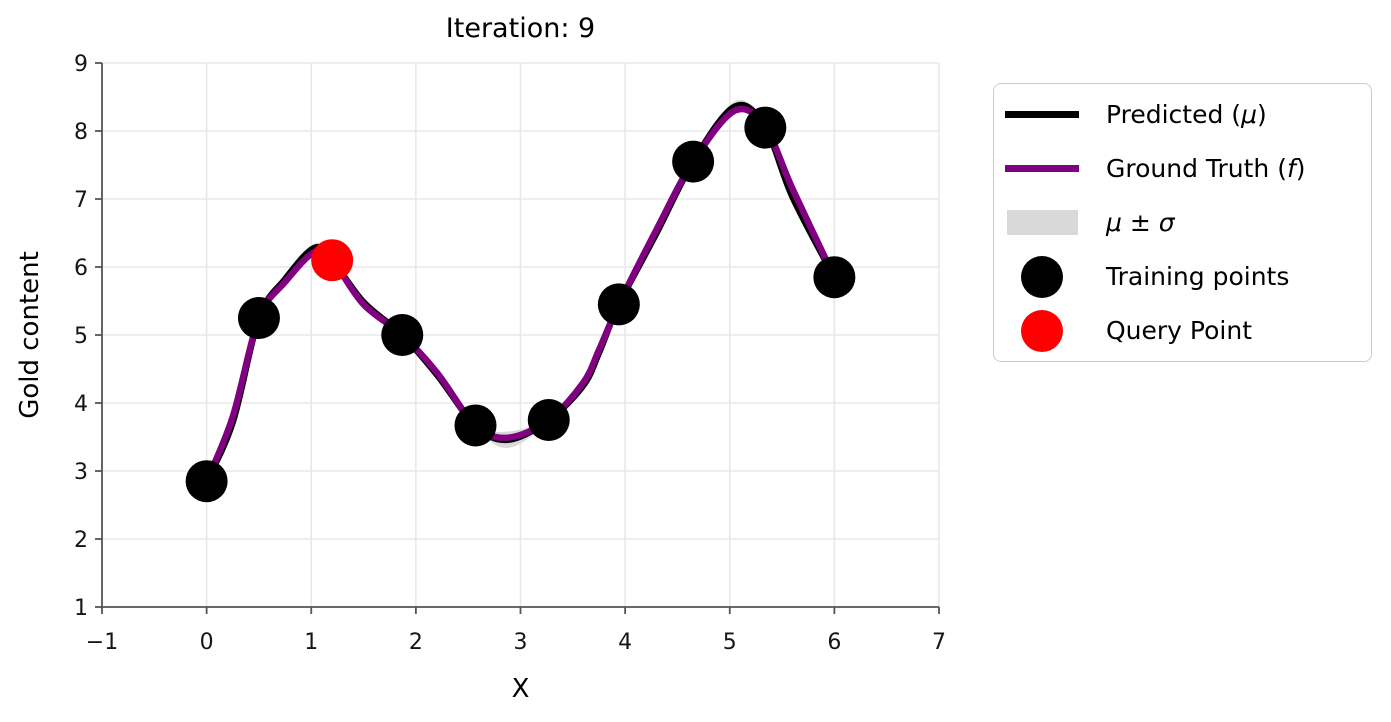 The height and width of the screenshot is (722, 1391). I want to click on x-tick-label: 4, so click(625, 642).